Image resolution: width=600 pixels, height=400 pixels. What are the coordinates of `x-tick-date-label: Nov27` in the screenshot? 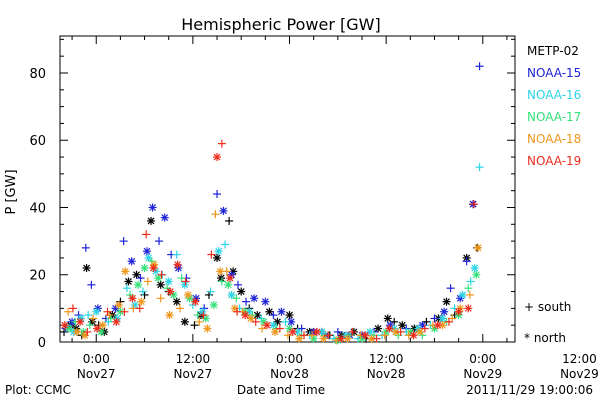 It's located at (193, 374).